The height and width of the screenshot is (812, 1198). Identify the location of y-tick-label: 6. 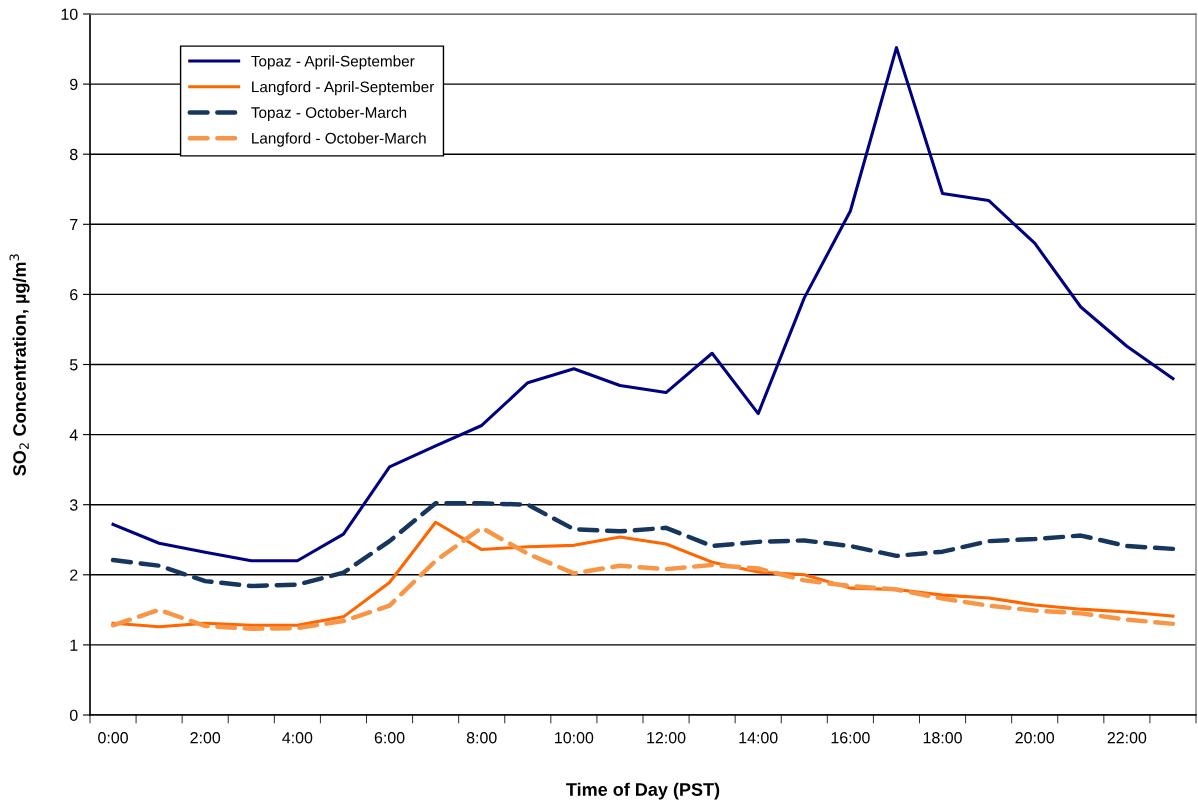
(74, 295).